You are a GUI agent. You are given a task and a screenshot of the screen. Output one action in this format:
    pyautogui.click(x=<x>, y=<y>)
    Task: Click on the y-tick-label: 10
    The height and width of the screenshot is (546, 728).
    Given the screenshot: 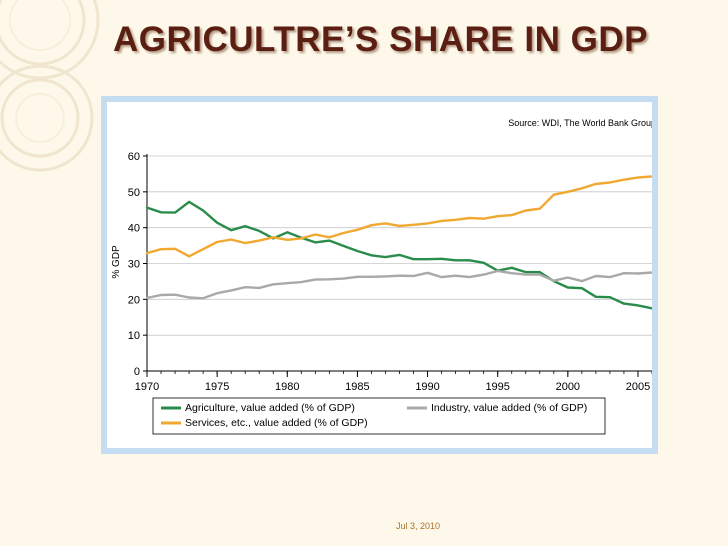 What is the action you would take?
    pyautogui.click(x=134, y=336)
    